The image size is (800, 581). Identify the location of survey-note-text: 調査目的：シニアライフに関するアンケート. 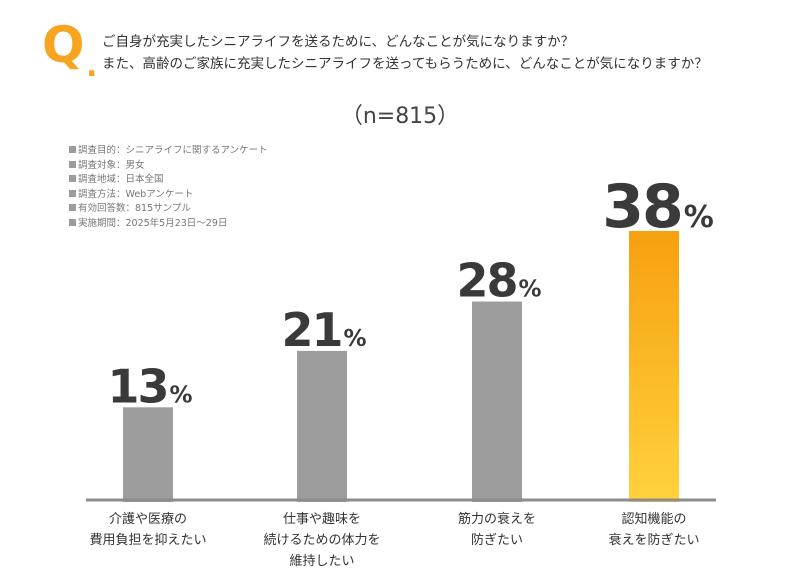
(173, 150).